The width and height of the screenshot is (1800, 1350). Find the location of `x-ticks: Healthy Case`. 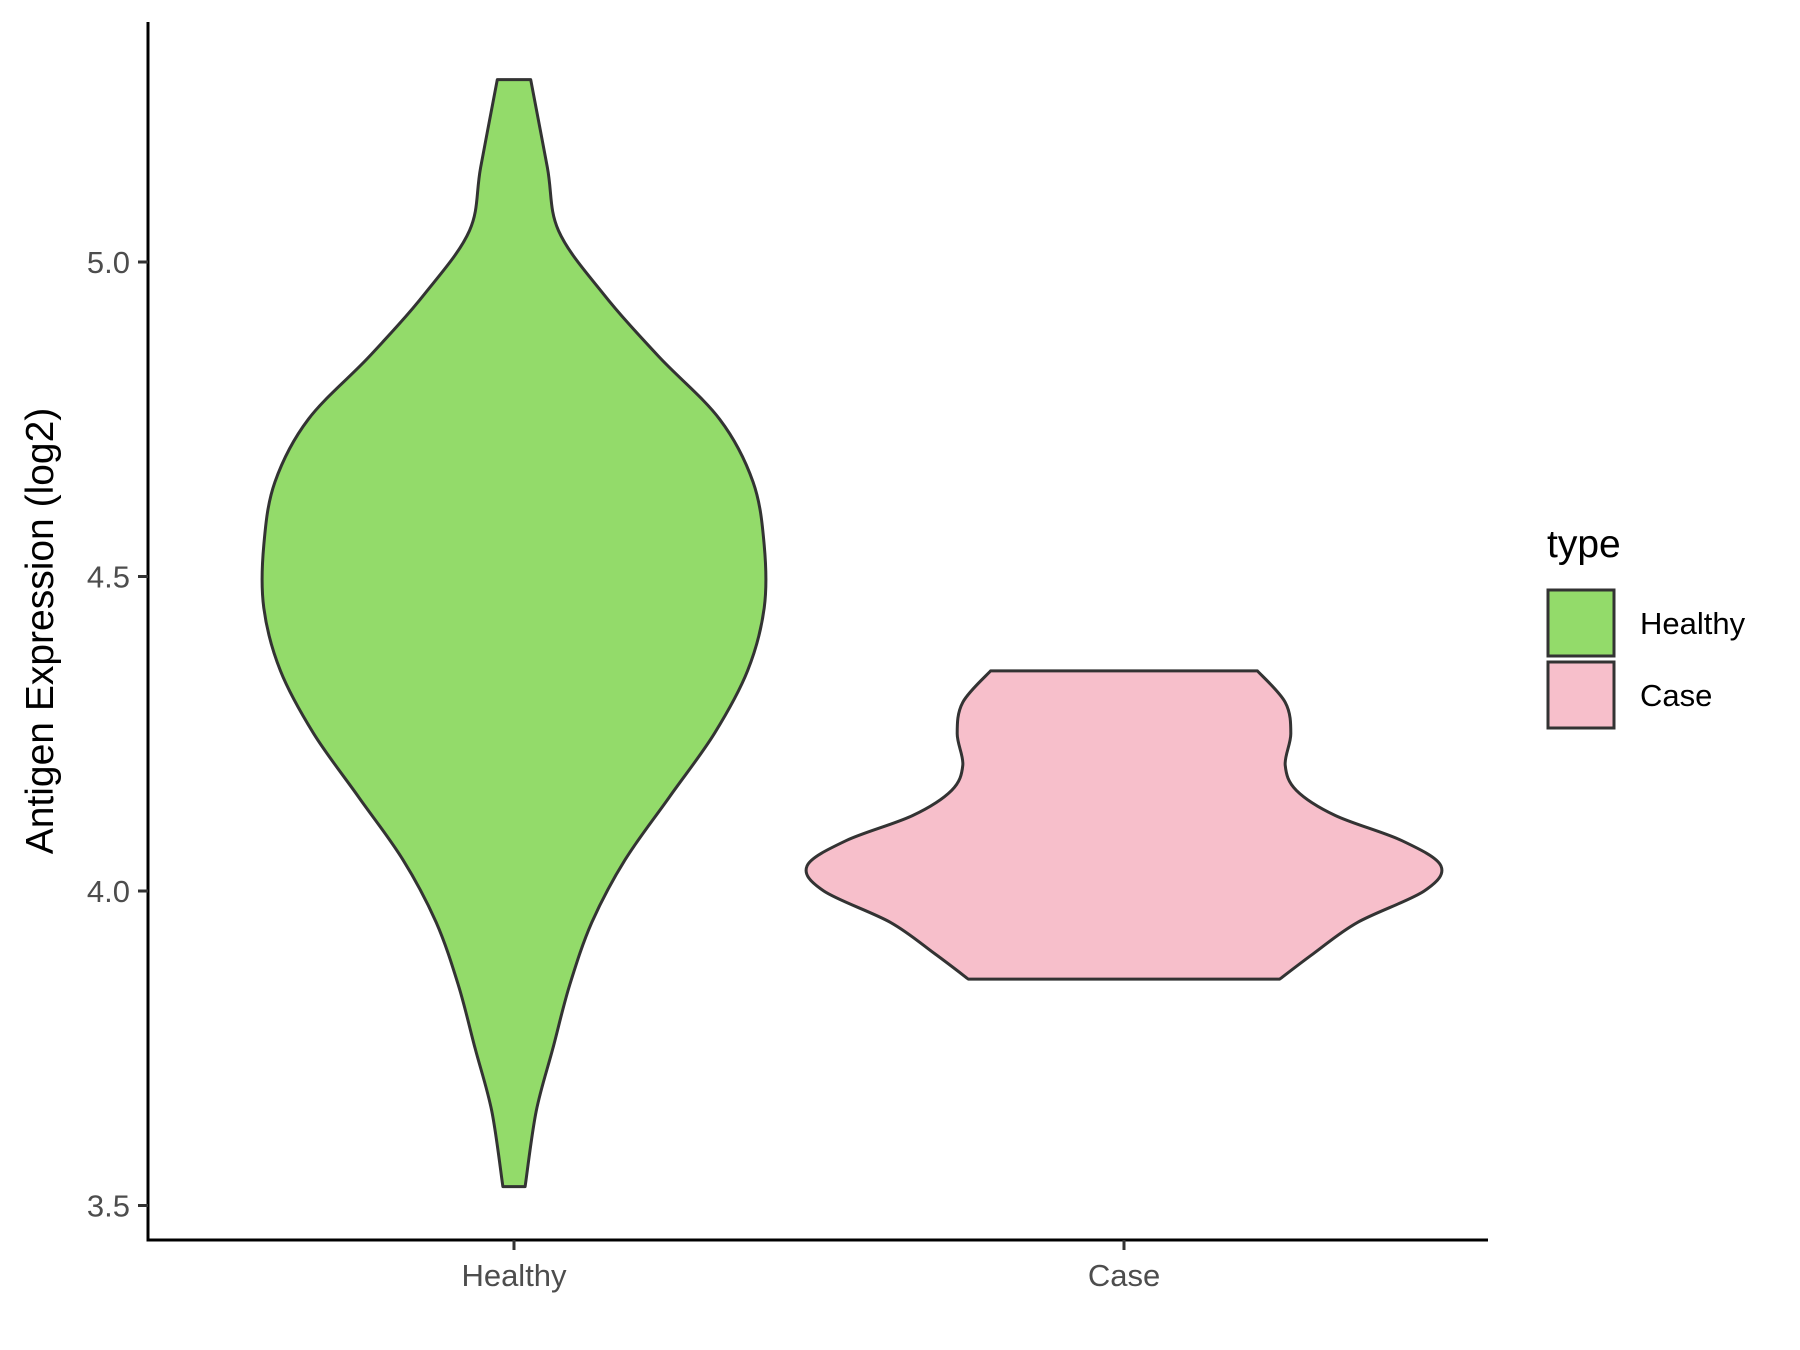

x-ticks: Healthy Case is located at coordinates (810, 1266).